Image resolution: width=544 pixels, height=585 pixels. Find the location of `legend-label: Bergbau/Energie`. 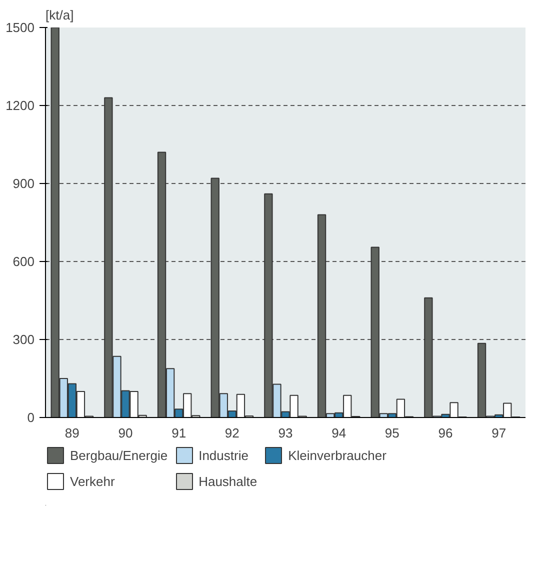

legend-label: Bergbau/Energie is located at coordinates (119, 455).